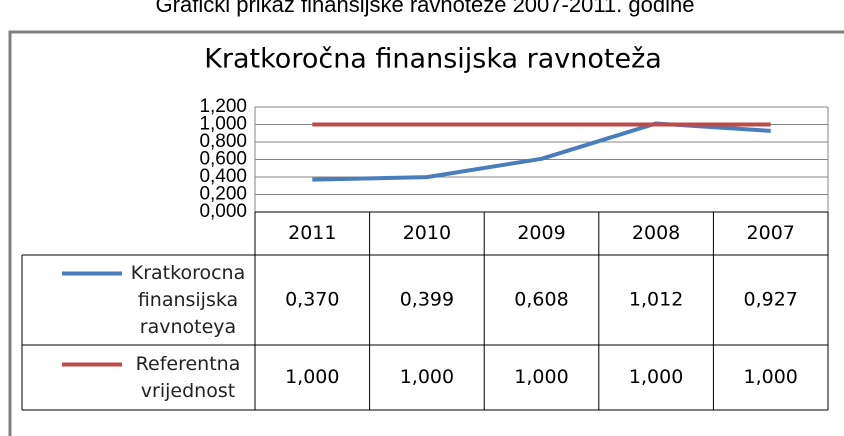 The height and width of the screenshot is (436, 844). What do you see at coordinates (223, 176) in the screenshot?
I see `y-tick-label: 0,400` at bounding box center [223, 176].